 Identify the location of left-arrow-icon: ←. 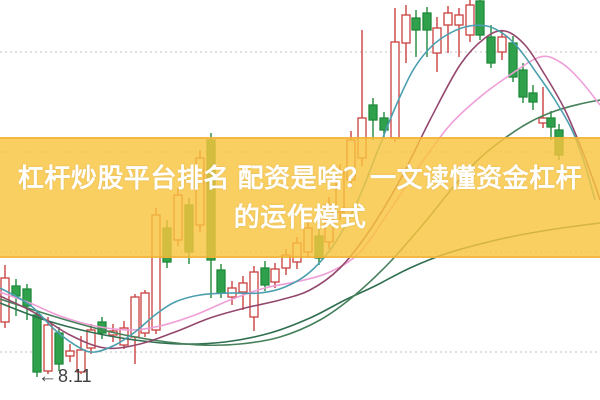
(47, 376).